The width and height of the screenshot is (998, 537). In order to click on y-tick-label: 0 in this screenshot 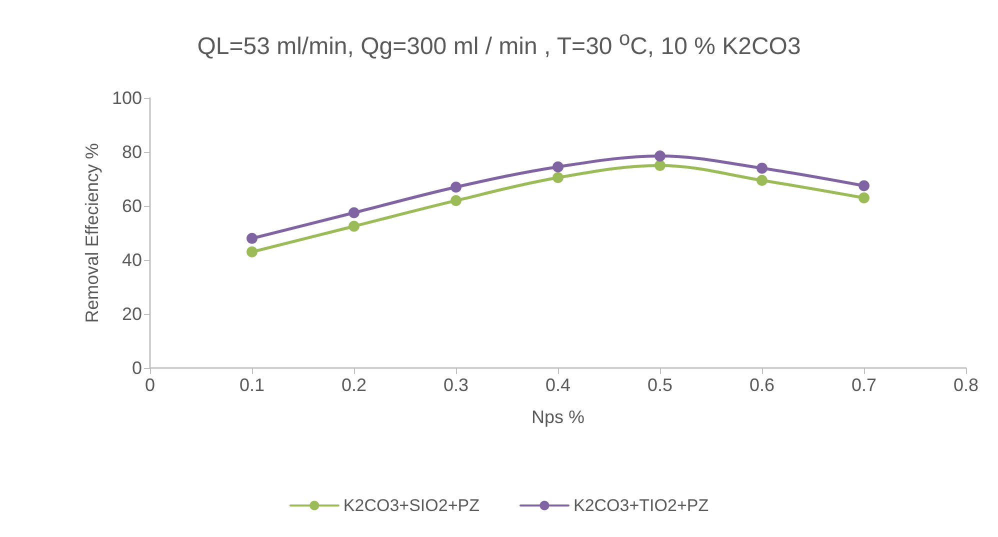, I will do `click(137, 368)`.